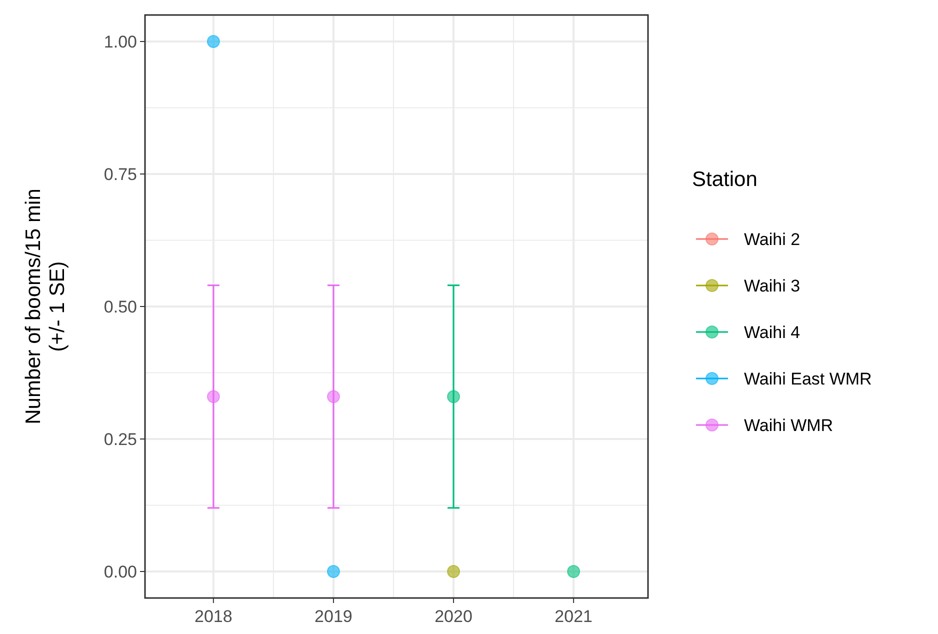 Image resolution: width=938 pixels, height=634 pixels. What do you see at coordinates (772, 332) in the screenshot?
I see `legend-label: Waihi 4` at bounding box center [772, 332].